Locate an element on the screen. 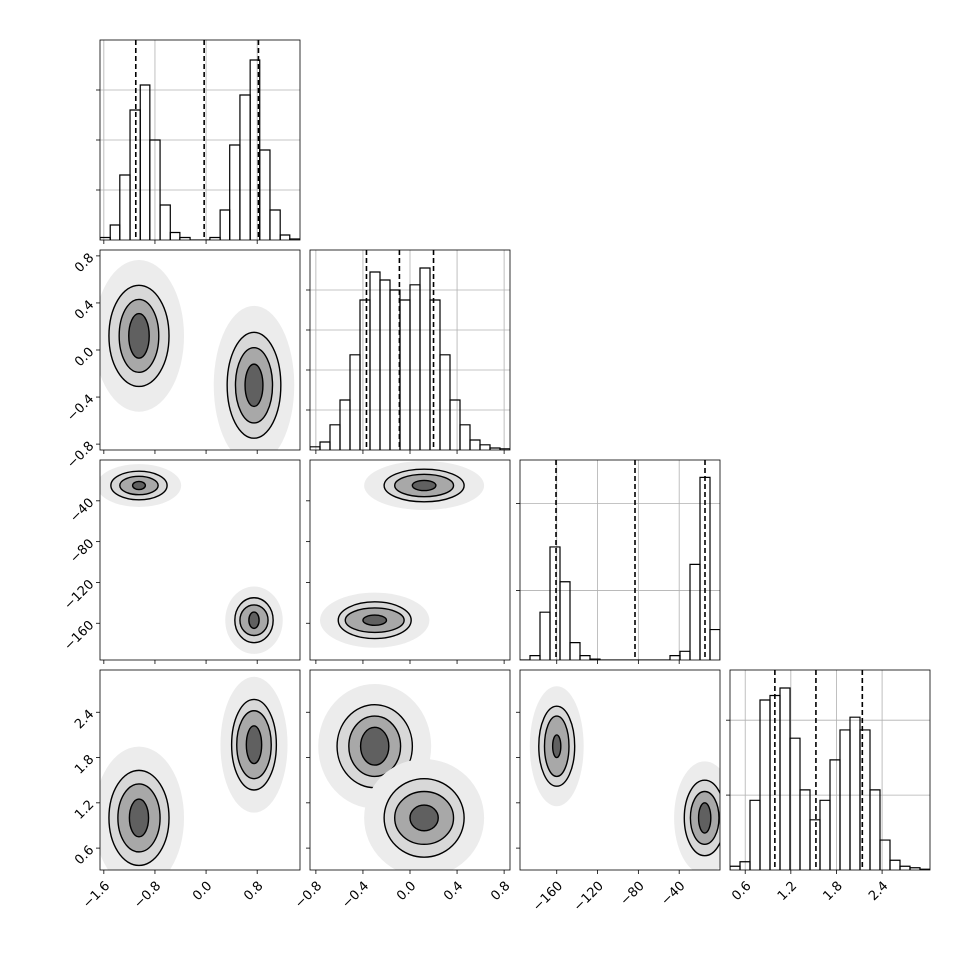 Image resolution: width=970 pixels, height=974 pixels. panel: −160−120 −80 −40 is located at coordinates (618, 792).